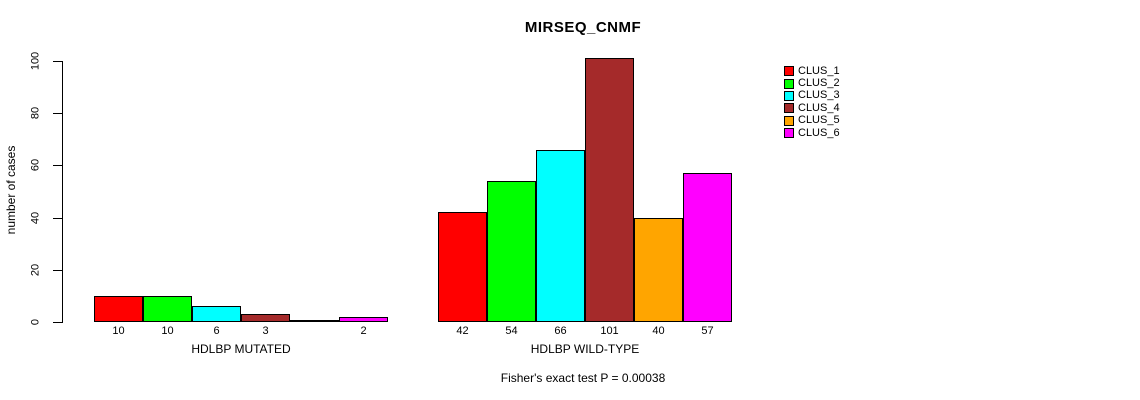 The width and height of the screenshot is (1140, 400). What do you see at coordinates (314, 321) in the screenshot?
I see `bar-clus_5-group1` at bounding box center [314, 321].